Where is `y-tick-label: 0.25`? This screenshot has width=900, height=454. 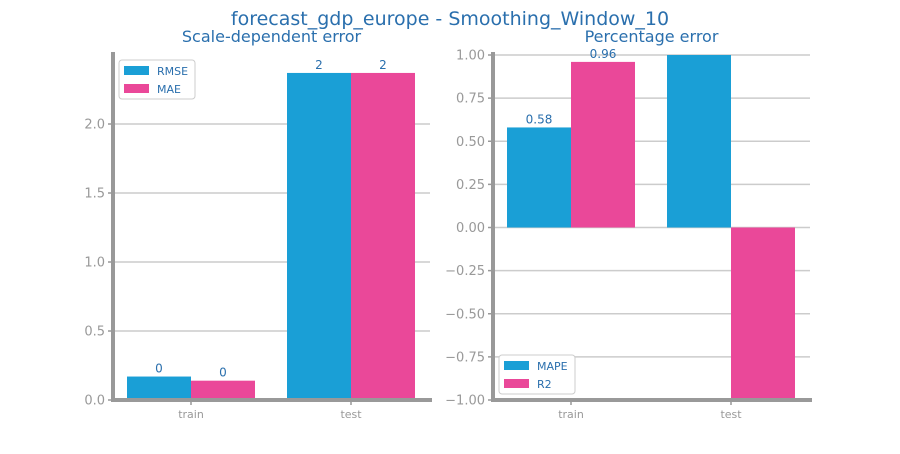
y-tick-label: 0.25 is located at coordinates (470, 185).